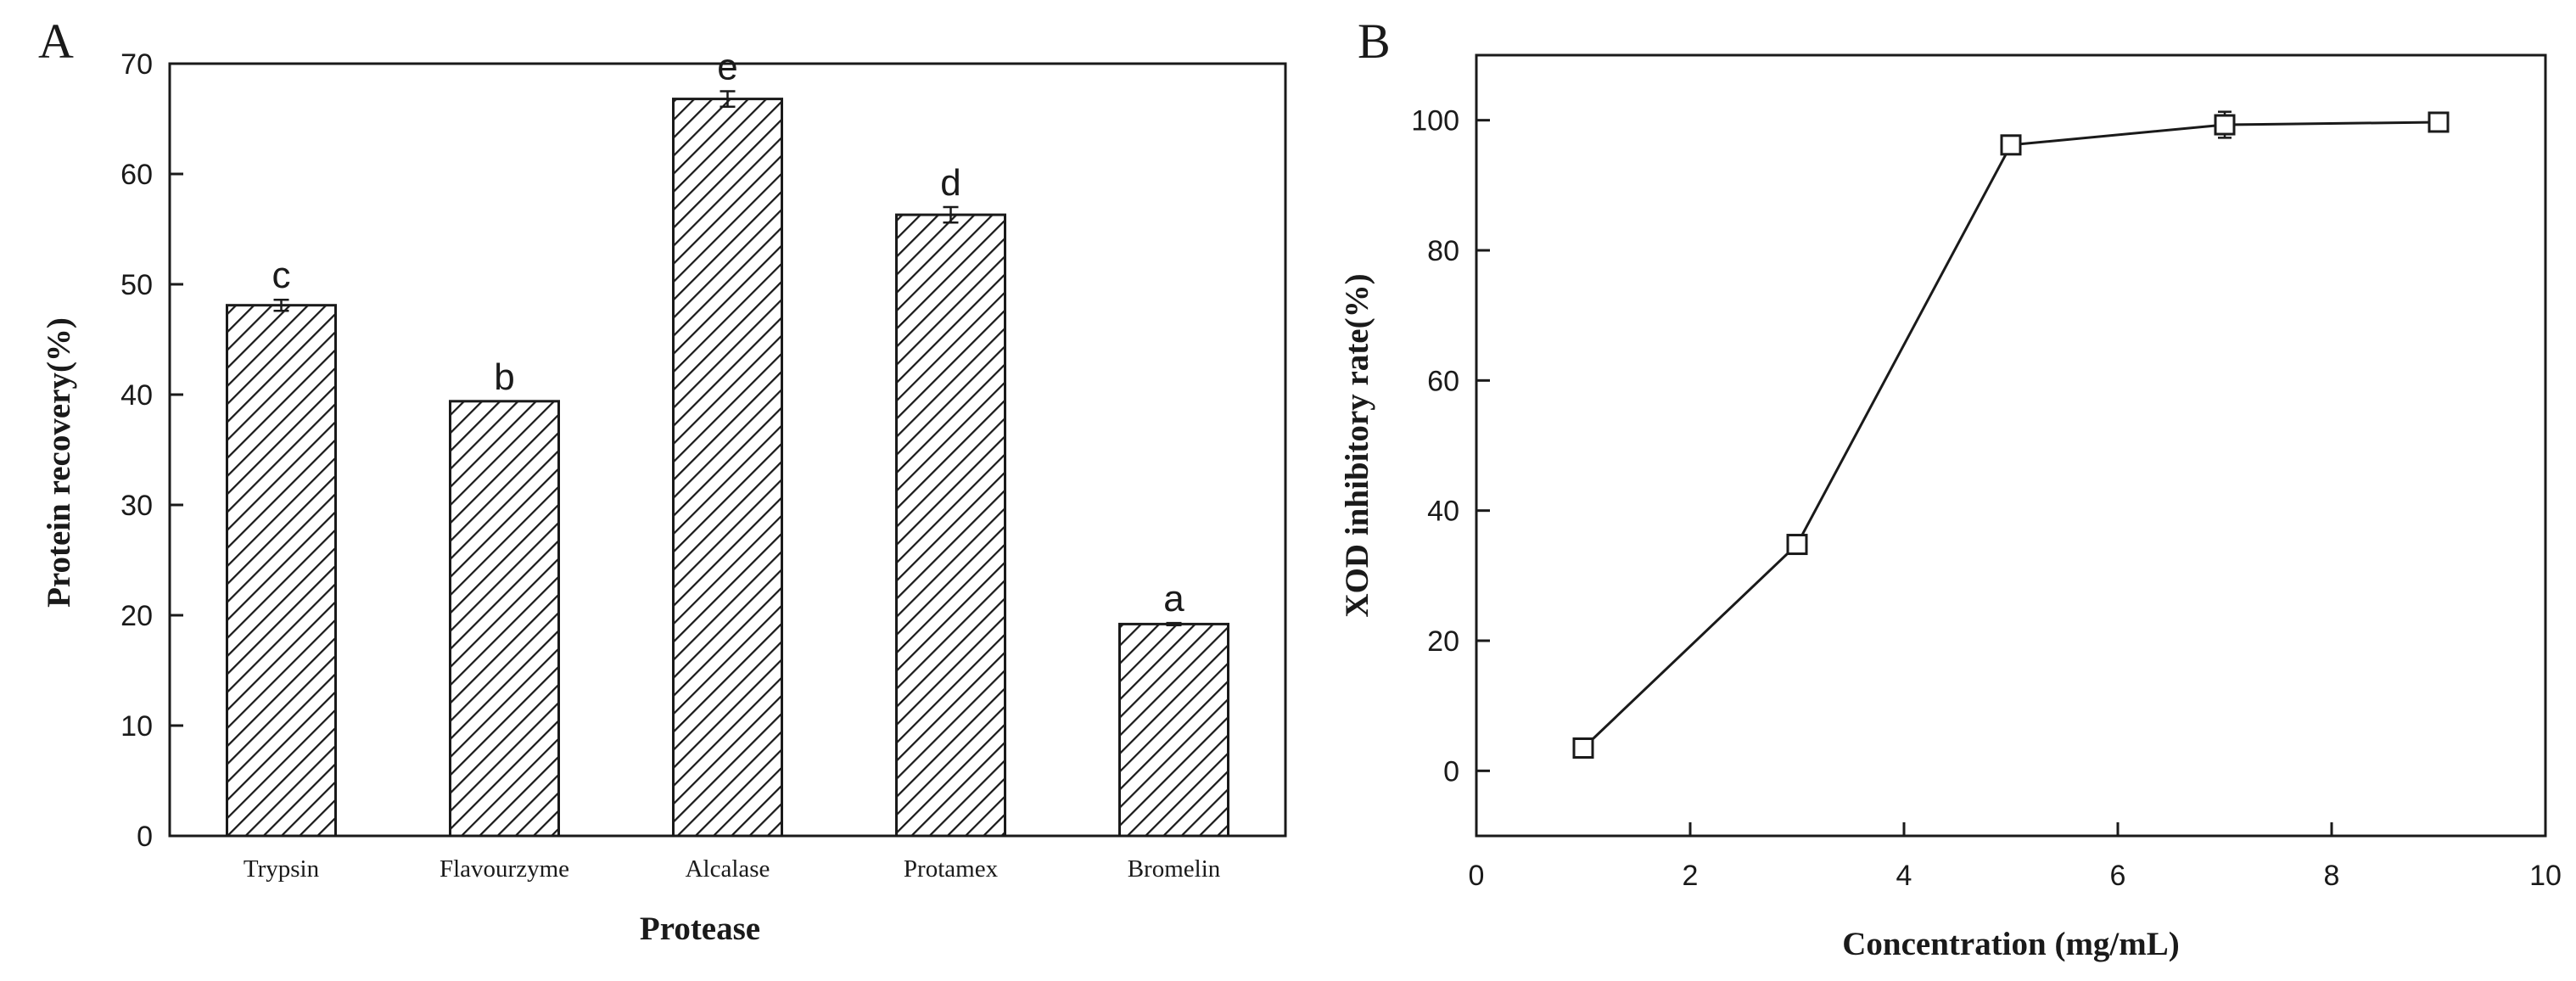  Describe the element at coordinates (950, 183) in the screenshot. I see `significance-letter: d` at that location.